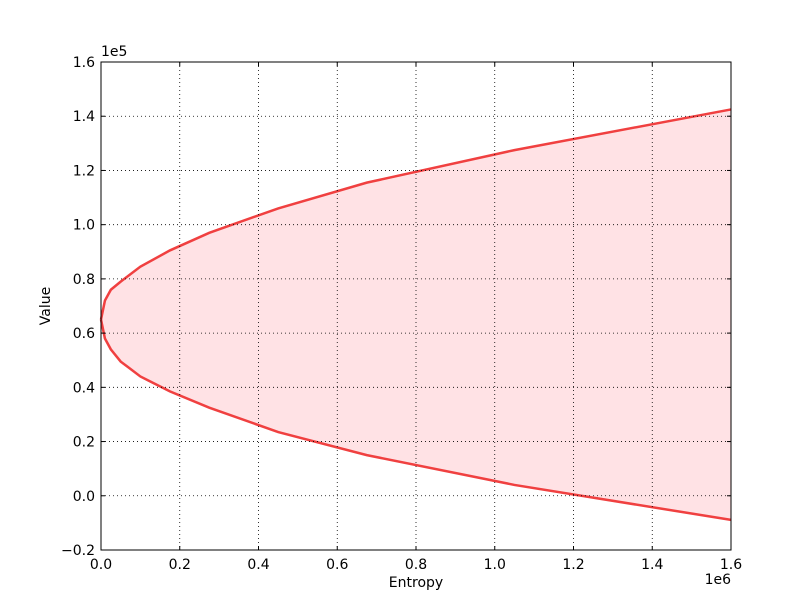 The image size is (812, 612). Describe the element at coordinates (114, 52) in the screenshot. I see `y-offset-label: 1e5` at that location.